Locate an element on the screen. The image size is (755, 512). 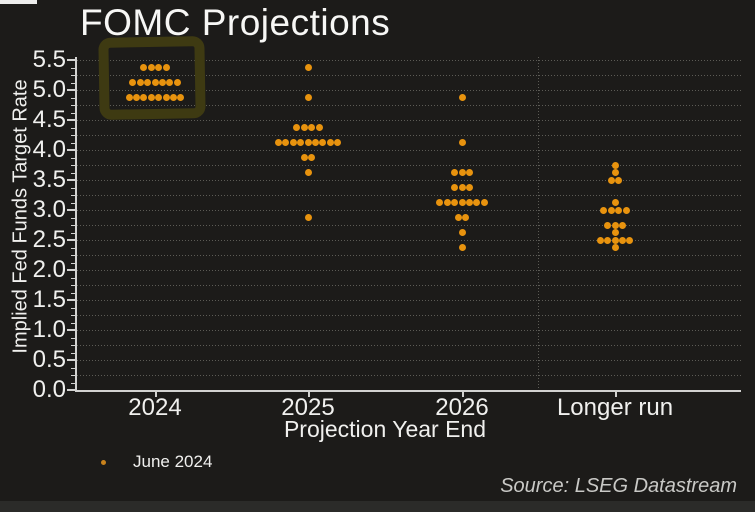
x-tick-label: 2026 is located at coordinates (462, 407).